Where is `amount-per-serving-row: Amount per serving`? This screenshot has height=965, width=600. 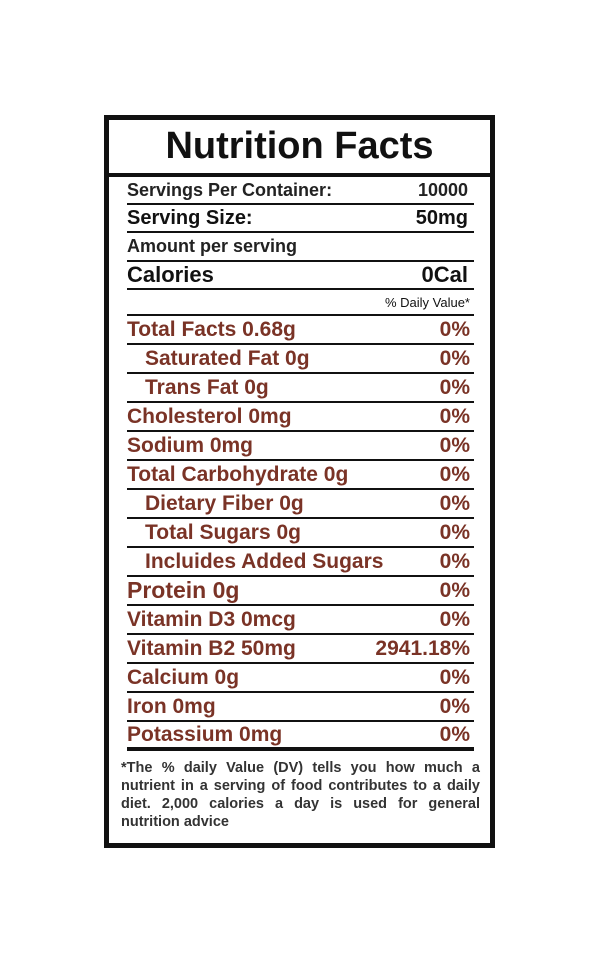 amount-per-serving-row: Amount per serving is located at coordinates (300, 247).